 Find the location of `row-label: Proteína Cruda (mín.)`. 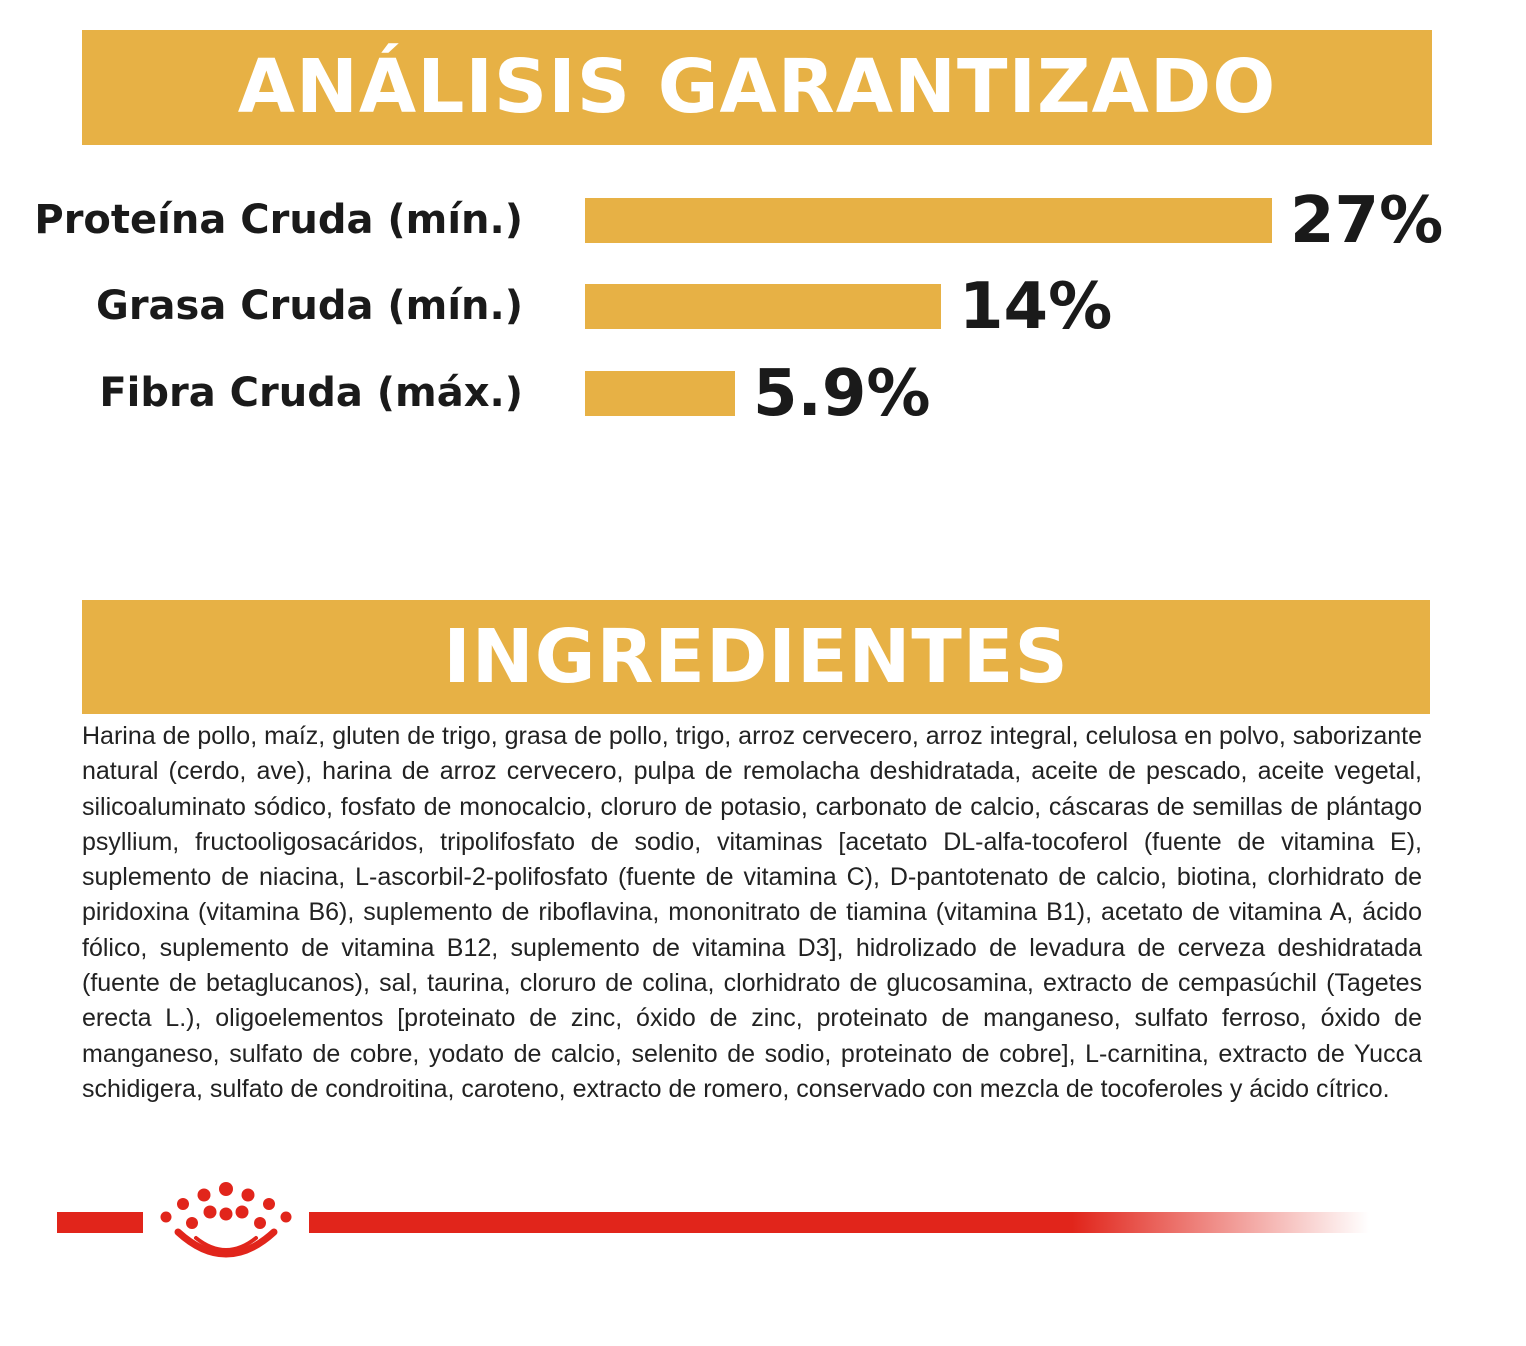

row-label: Proteína Cruda (mín.) is located at coordinates (278, 220).